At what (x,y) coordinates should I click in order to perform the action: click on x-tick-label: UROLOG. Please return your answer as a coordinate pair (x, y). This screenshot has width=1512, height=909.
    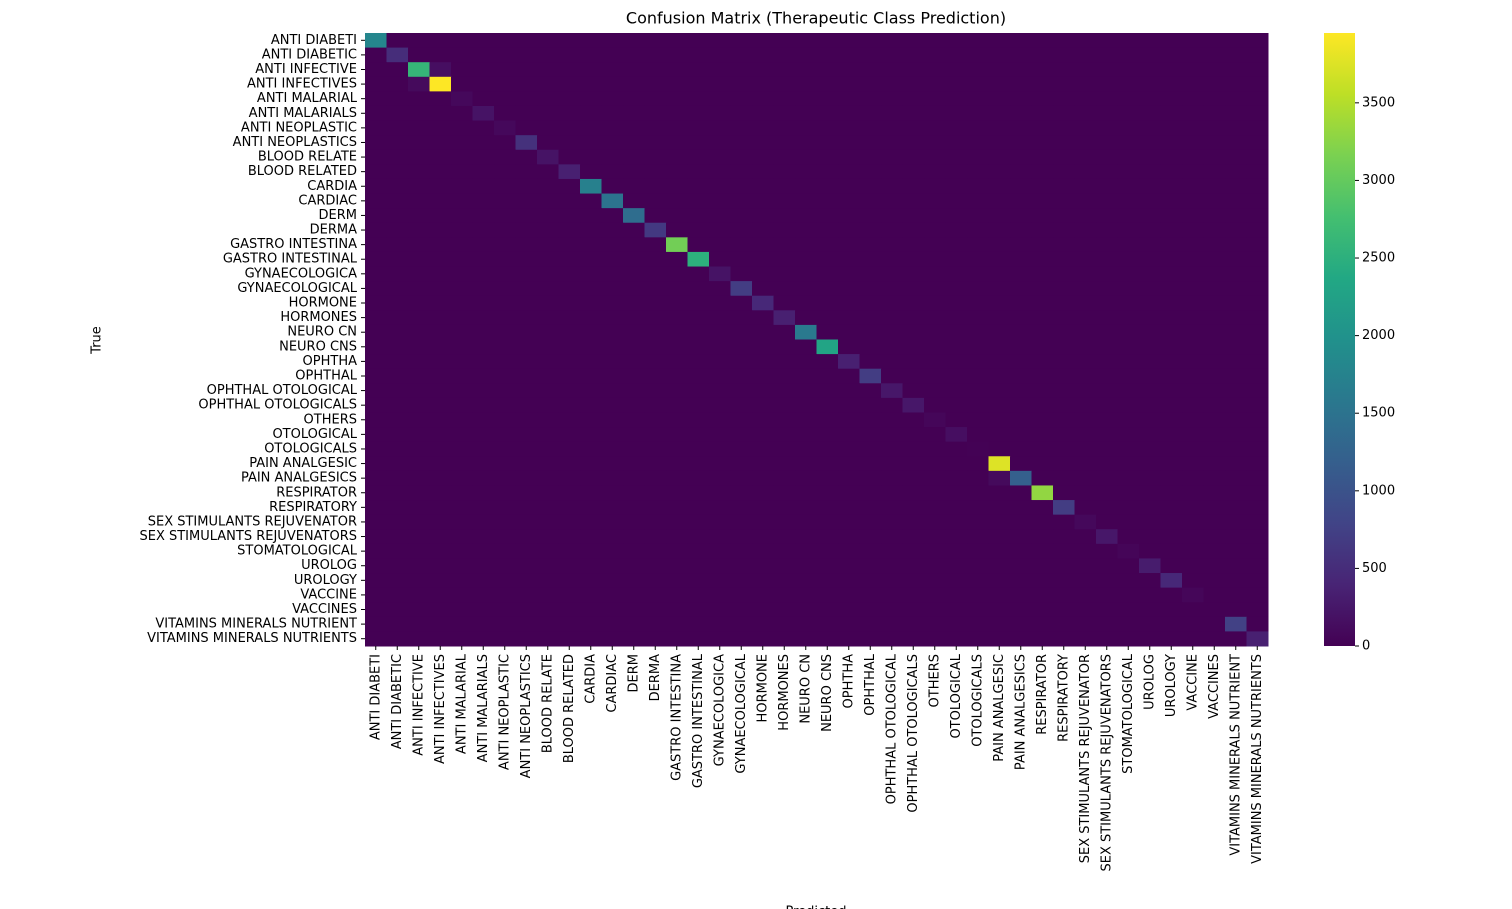
    Looking at the image, I should click on (1149, 682).